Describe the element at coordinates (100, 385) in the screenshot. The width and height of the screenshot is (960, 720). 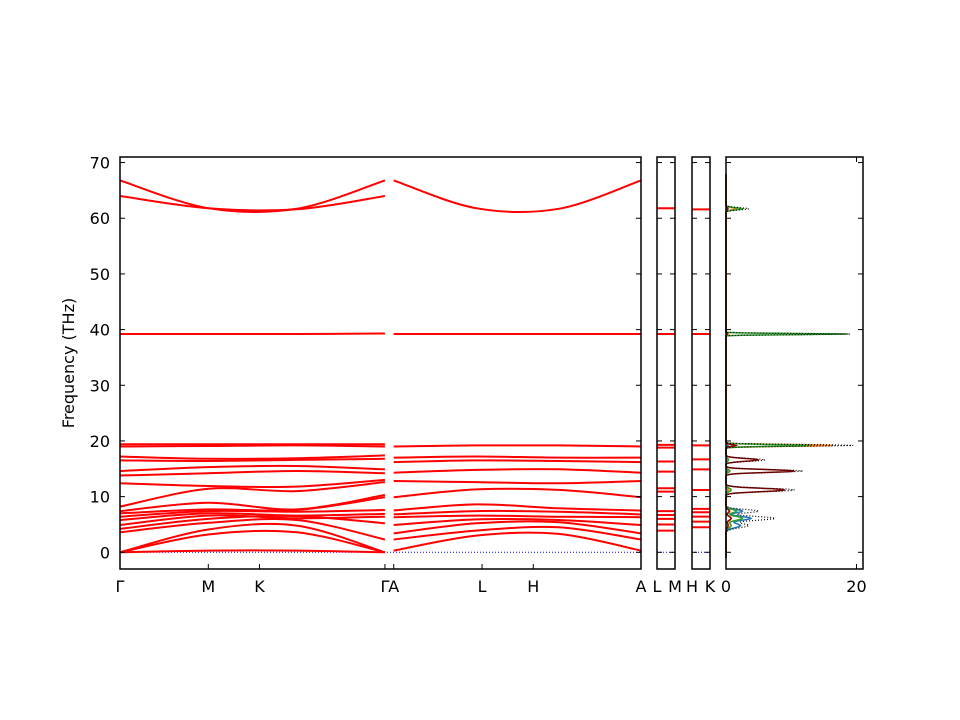
I see `y-tick-label: 30` at that location.